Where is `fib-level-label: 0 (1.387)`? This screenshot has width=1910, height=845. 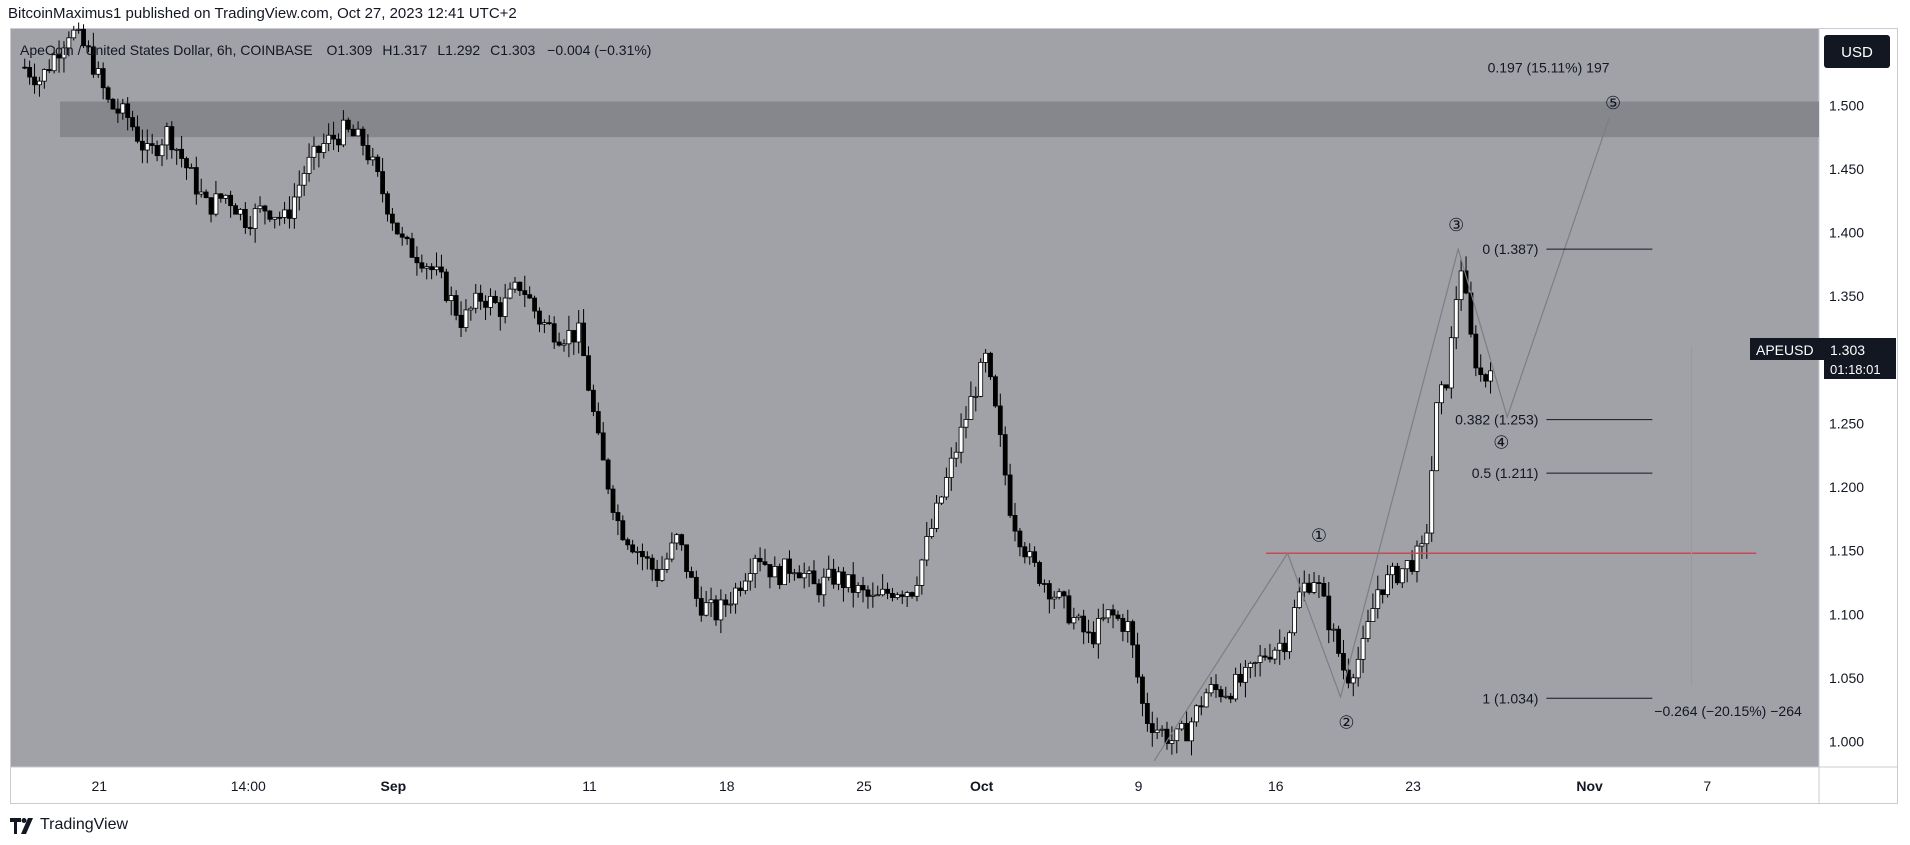 fib-level-label: 0 (1.387) is located at coordinates (1510, 249).